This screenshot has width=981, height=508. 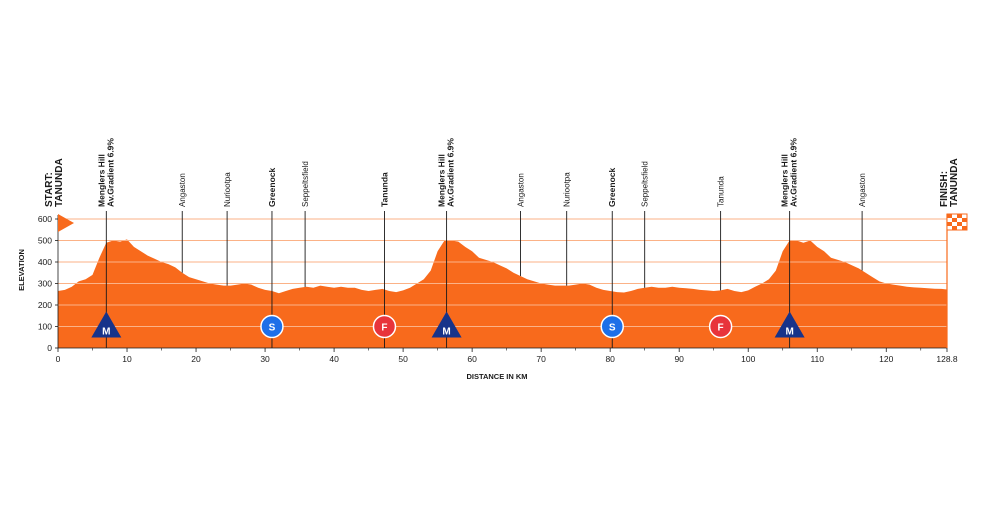 What do you see at coordinates (817, 359) in the screenshot?
I see `x-tick-label: 110` at bounding box center [817, 359].